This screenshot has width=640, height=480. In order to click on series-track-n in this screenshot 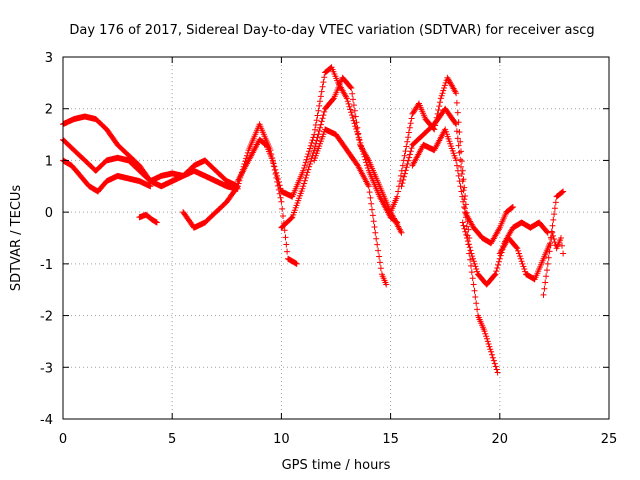, I will do `click(553, 263)`.